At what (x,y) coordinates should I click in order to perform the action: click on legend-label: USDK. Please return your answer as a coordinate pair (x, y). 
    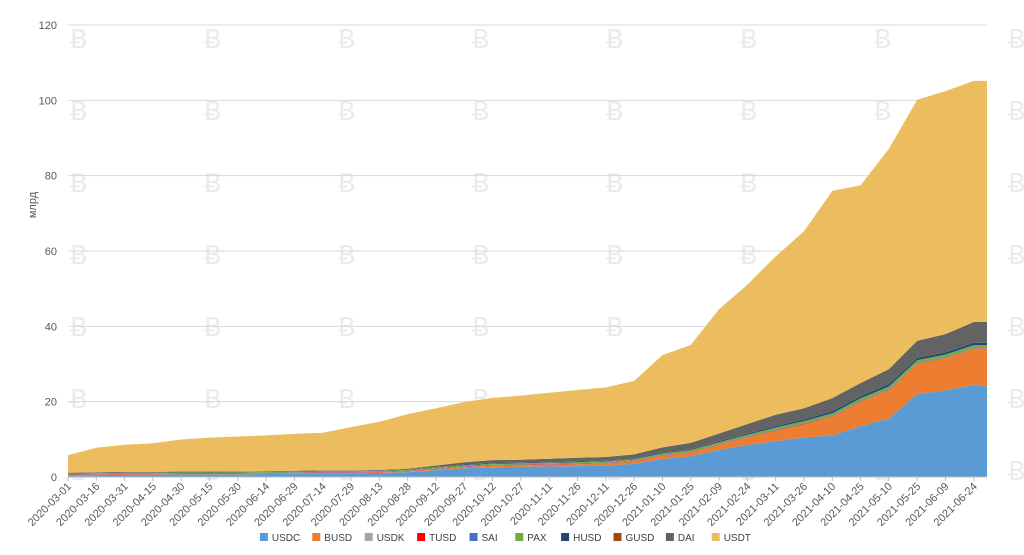
    Looking at the image, I should click on (391, 538).